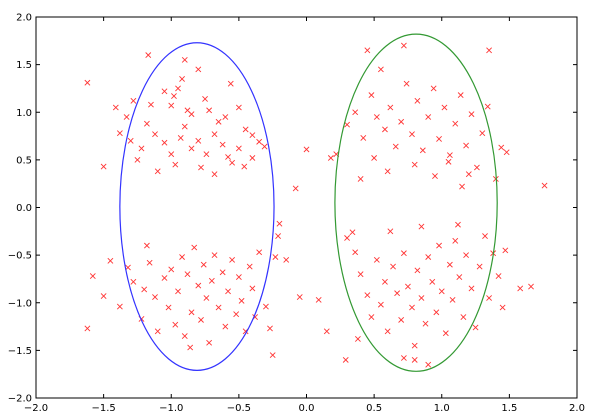  Describe the element at coordinates (374, 408) in the screenshot. I see `x-tick-label: 0.5` at that location.